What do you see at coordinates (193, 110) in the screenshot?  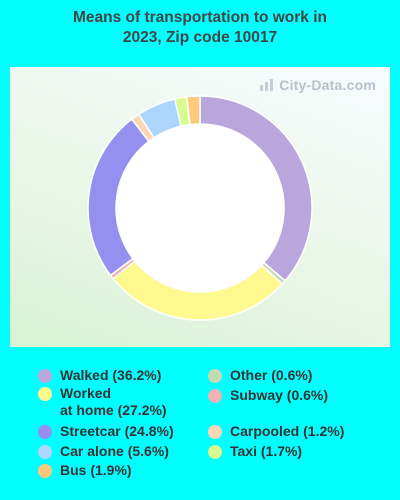 I see `donut-slice-bus` at bounding box center [193, 110].